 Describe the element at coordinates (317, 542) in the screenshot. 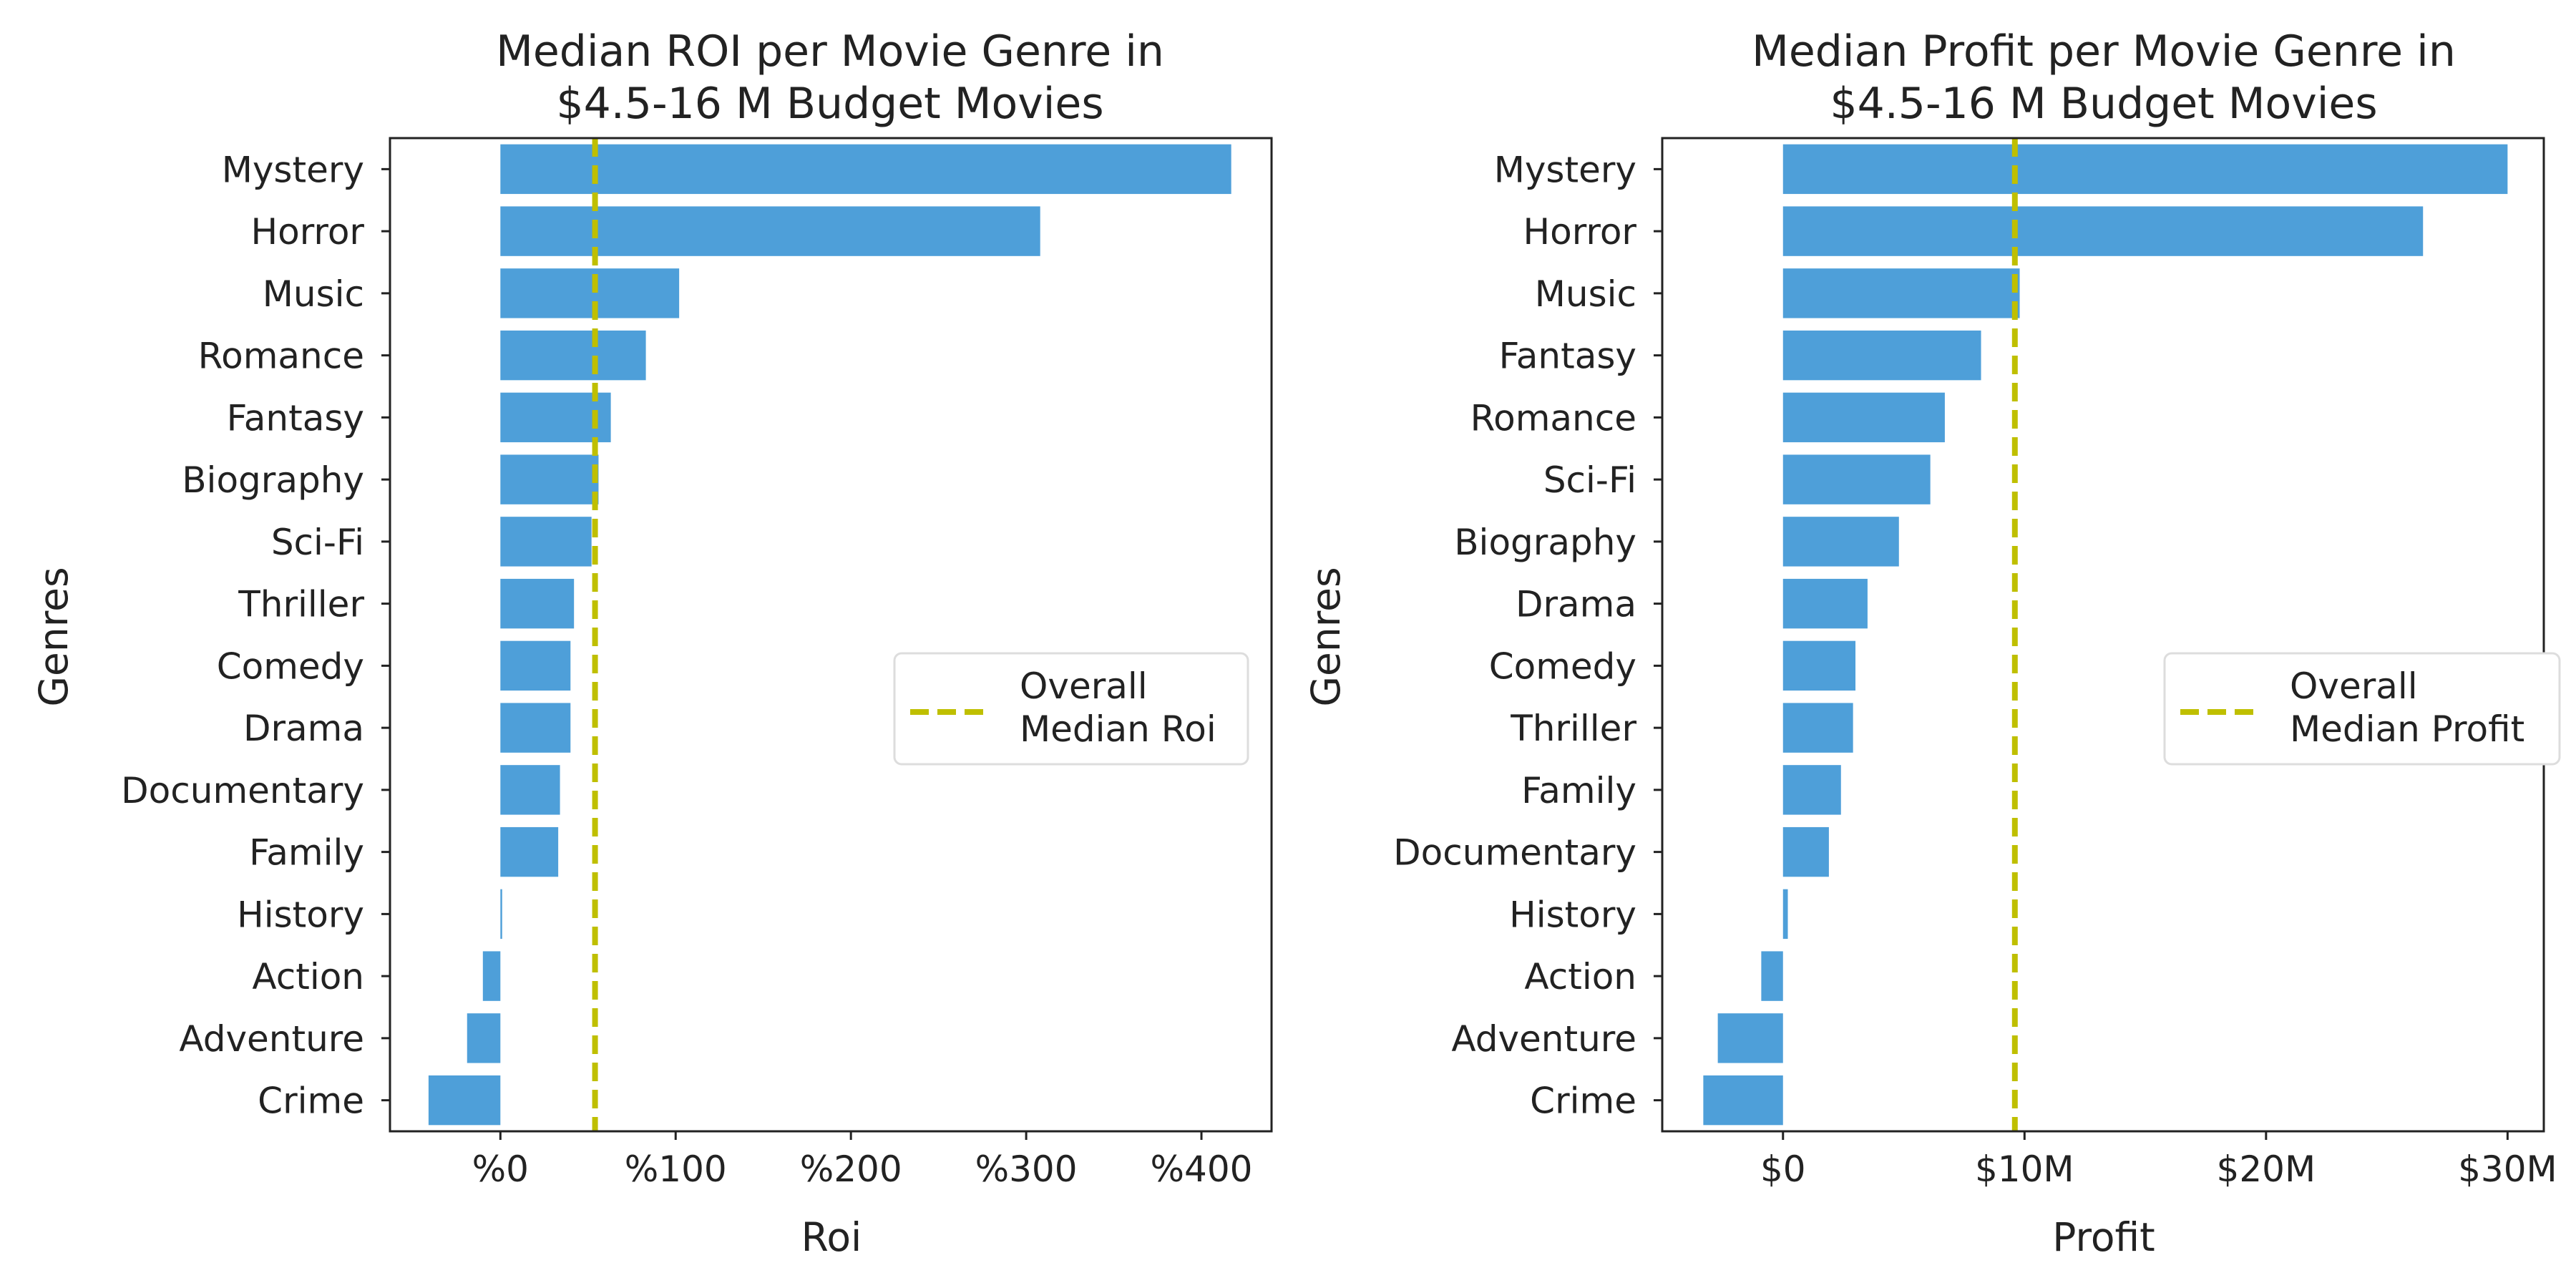

I see `roi-ytick-label: Sci-Fi` at that location.